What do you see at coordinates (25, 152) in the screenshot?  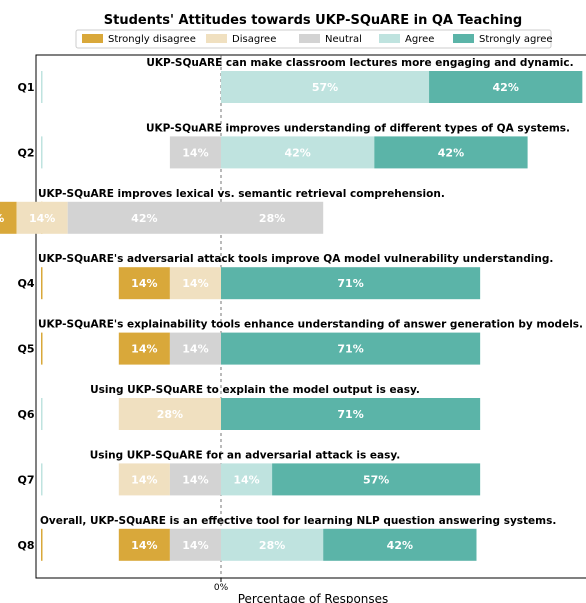 I see `y-tick-label: Q2` at bounding box center [25, 152].